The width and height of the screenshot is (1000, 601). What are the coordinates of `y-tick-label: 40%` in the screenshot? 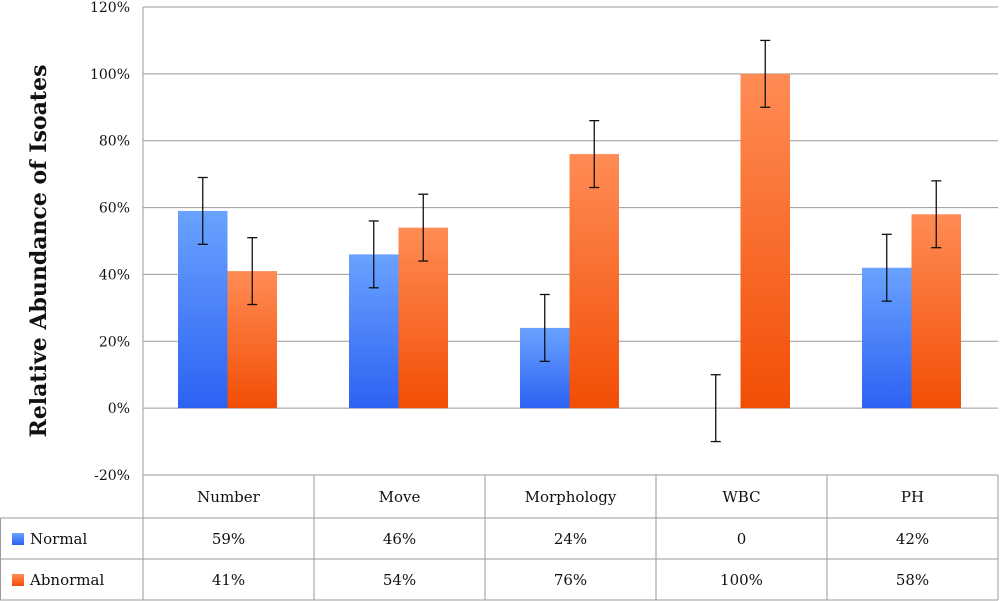 It's located at (114, 275).